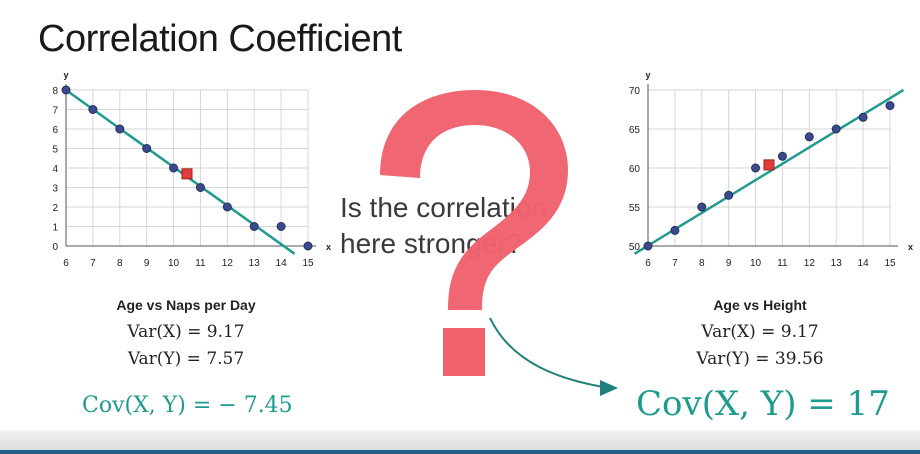 This screenshot has width=920, height=454. I want to click on y-tick-label: 0, so click(55, 247).